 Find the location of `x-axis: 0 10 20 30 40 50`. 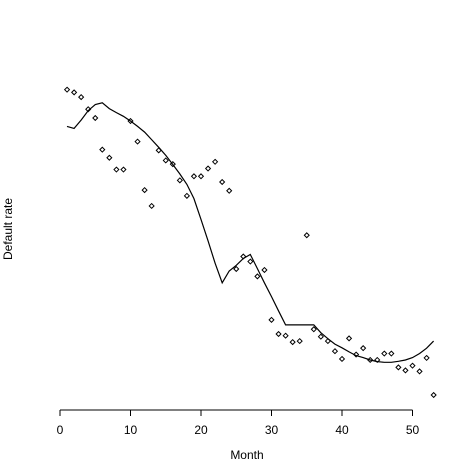

x-axis: 0 10 20 30 40 50 is located at coordinates (238, 423).